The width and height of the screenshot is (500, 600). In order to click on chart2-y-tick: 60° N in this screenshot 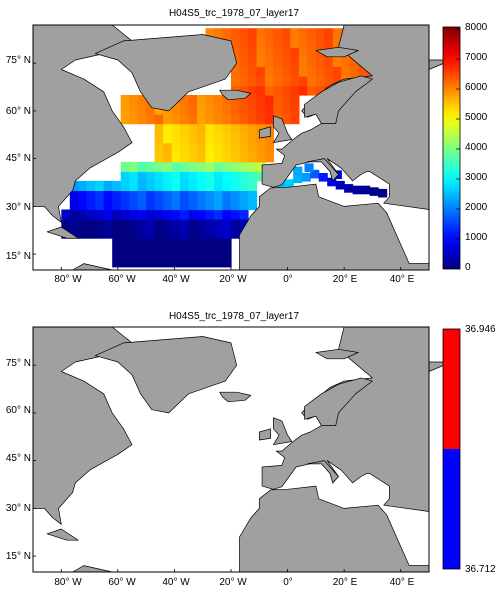, I will do `click(18, 410)`.